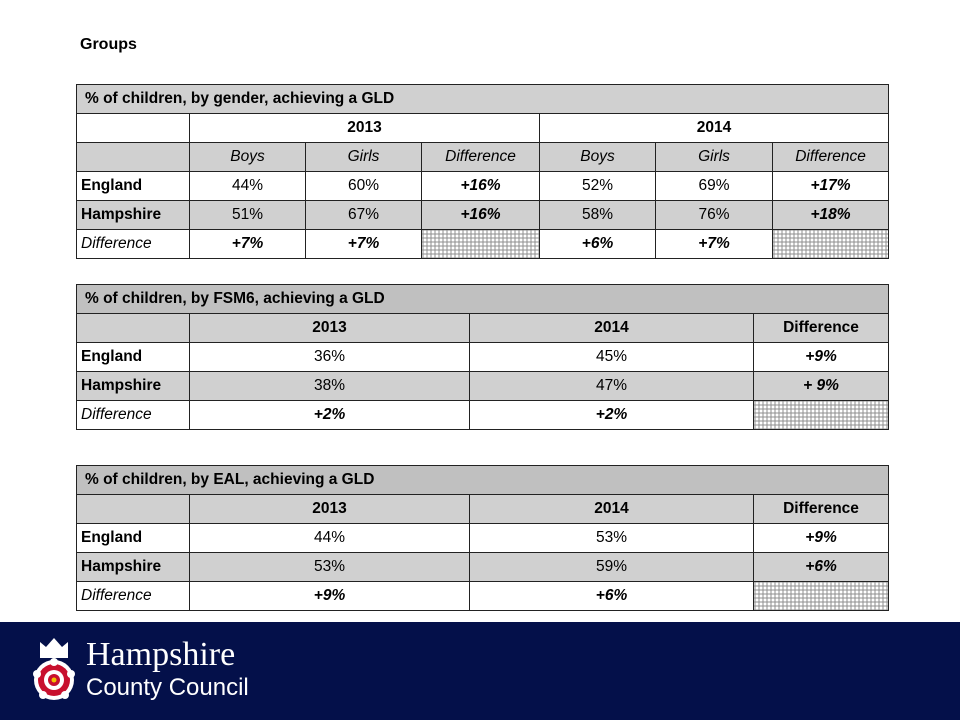 The width and height of the screenshot is (960, 720). What do you see at coordinates (364, 128) in the screenshot?
I see `year-header: 2013` at bounding box center [364, 128].